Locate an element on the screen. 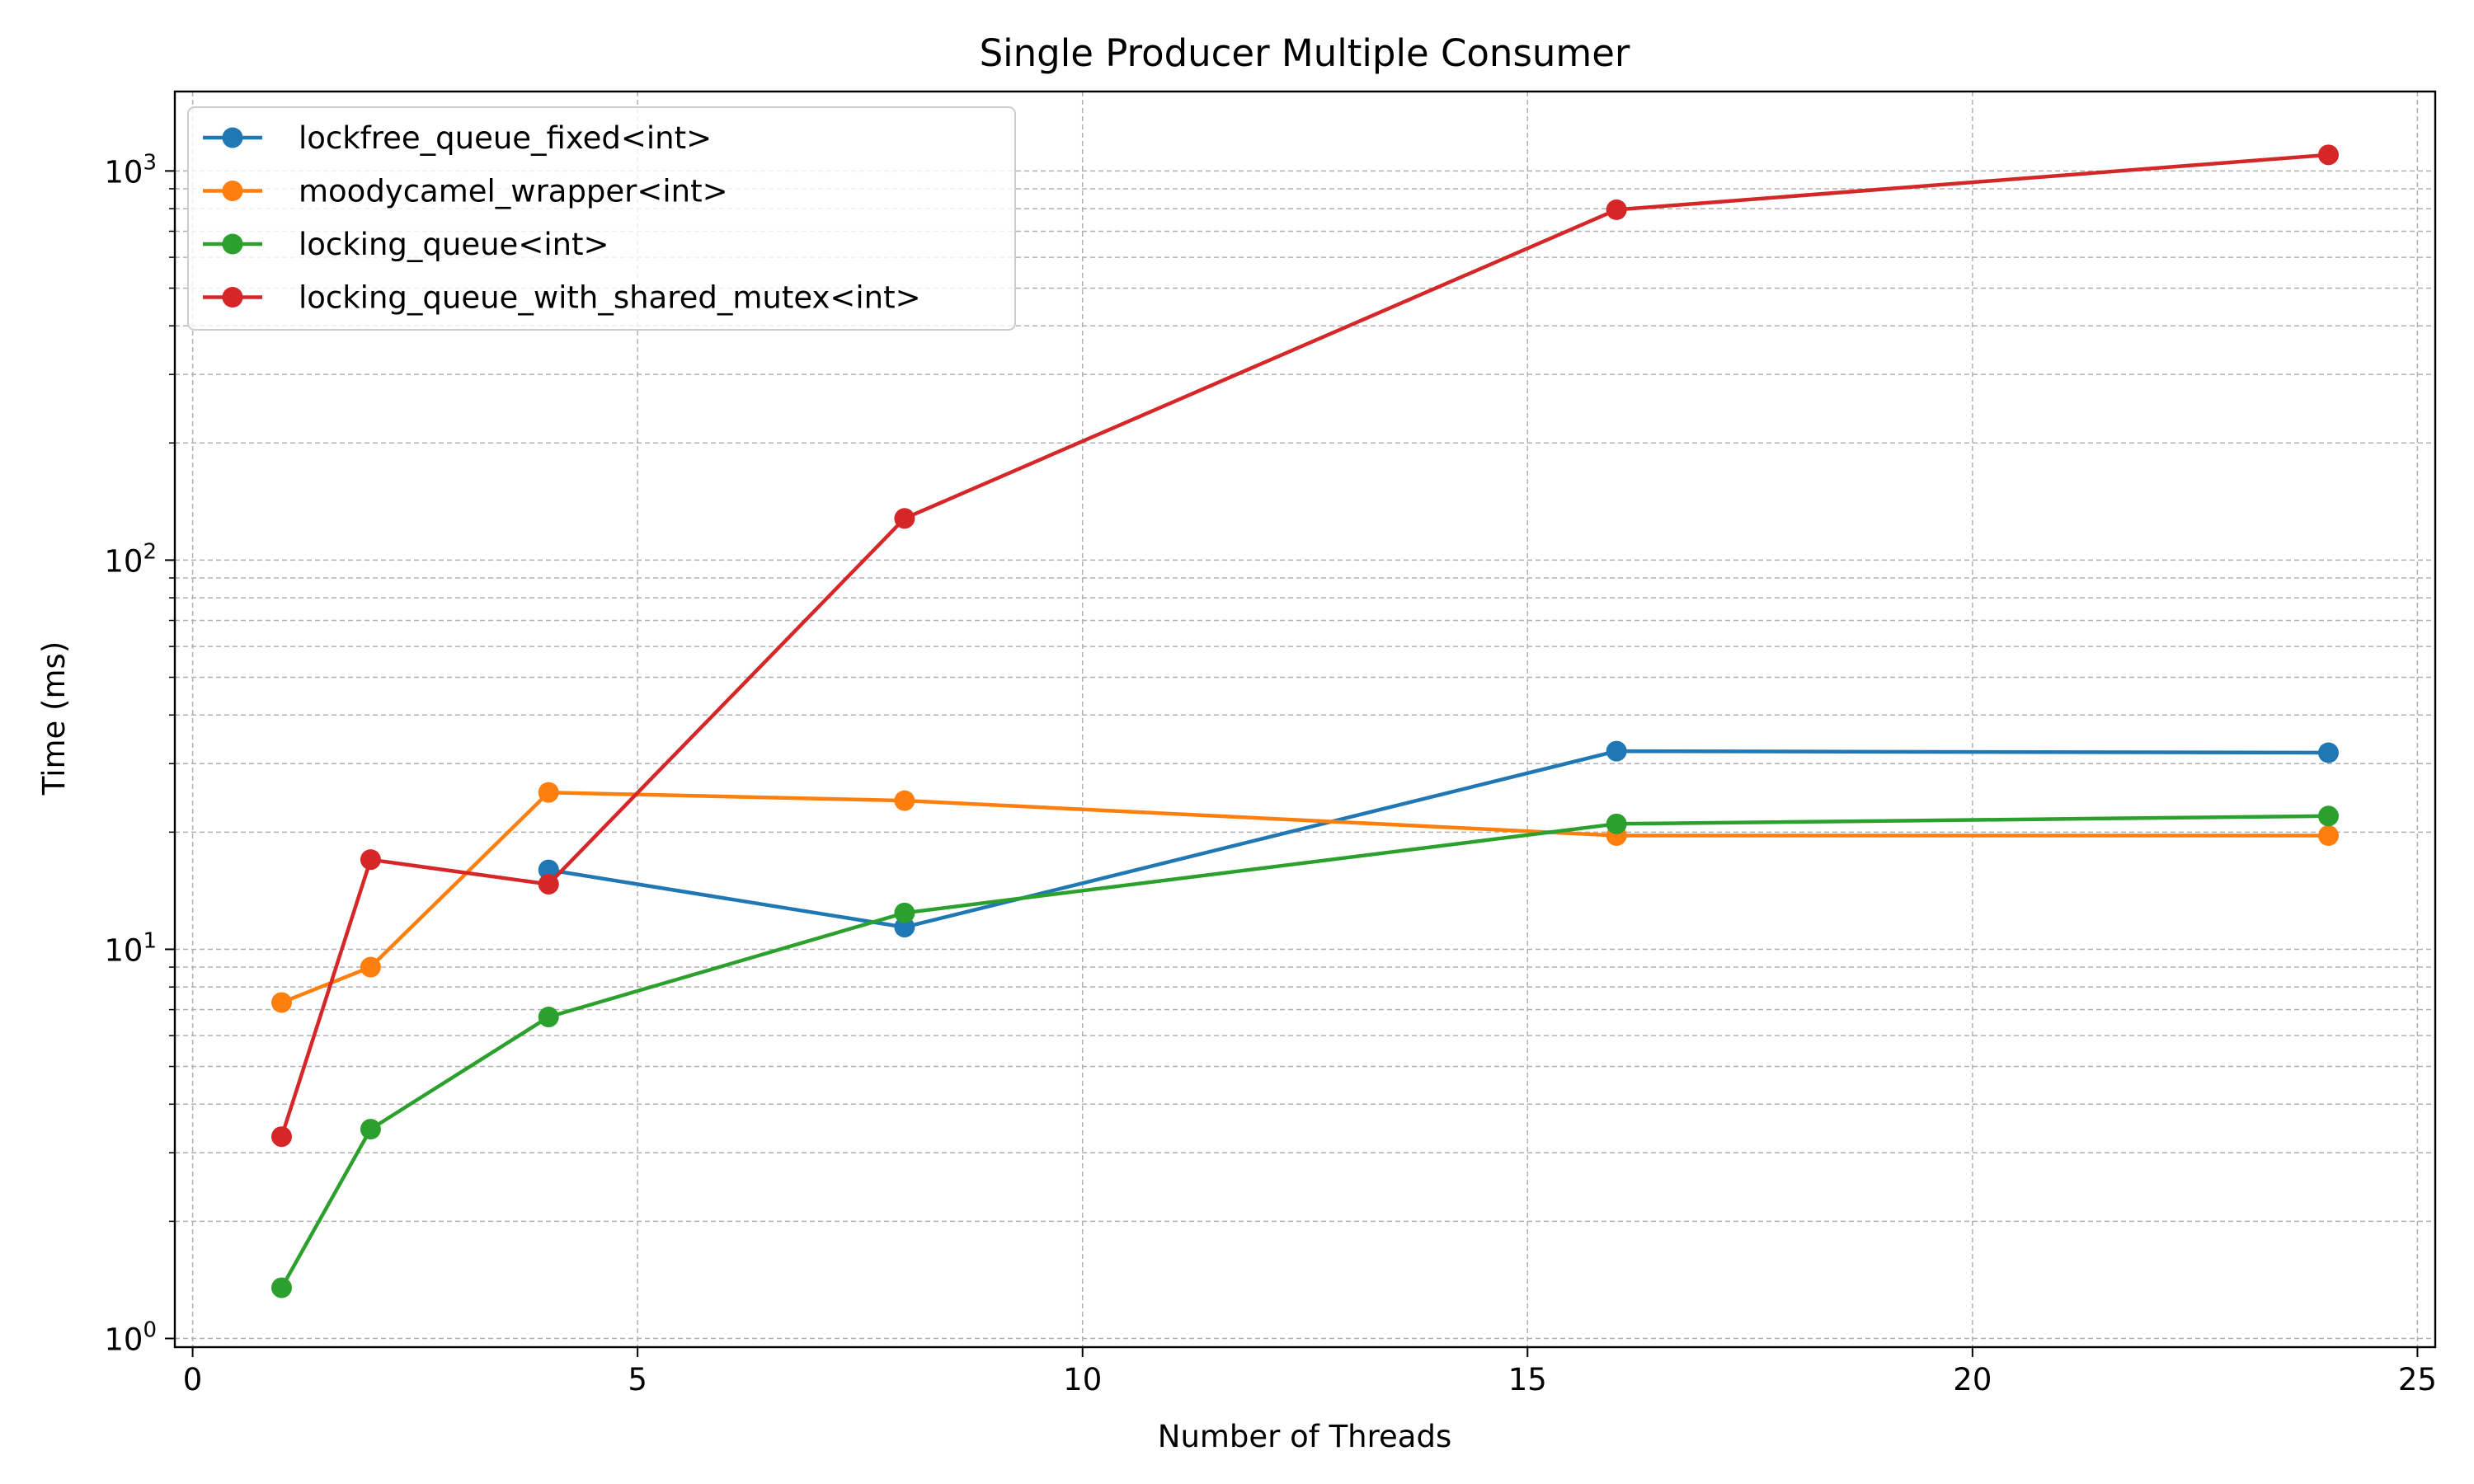 This screenshot has width=2474, height=1484. y-tick-label: 10³ is located at coordinates (130, 170).